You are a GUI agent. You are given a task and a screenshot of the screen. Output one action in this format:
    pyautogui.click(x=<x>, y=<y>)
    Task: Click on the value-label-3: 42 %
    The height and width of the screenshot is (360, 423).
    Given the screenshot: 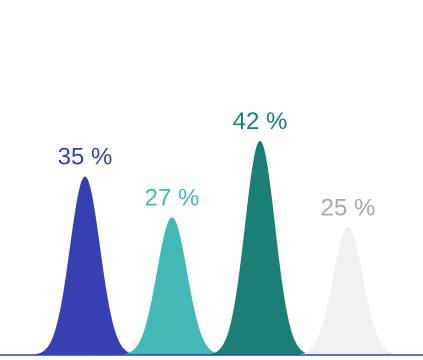 What is the action you would take?
    pyautogui.click(x=260, y=121)
    